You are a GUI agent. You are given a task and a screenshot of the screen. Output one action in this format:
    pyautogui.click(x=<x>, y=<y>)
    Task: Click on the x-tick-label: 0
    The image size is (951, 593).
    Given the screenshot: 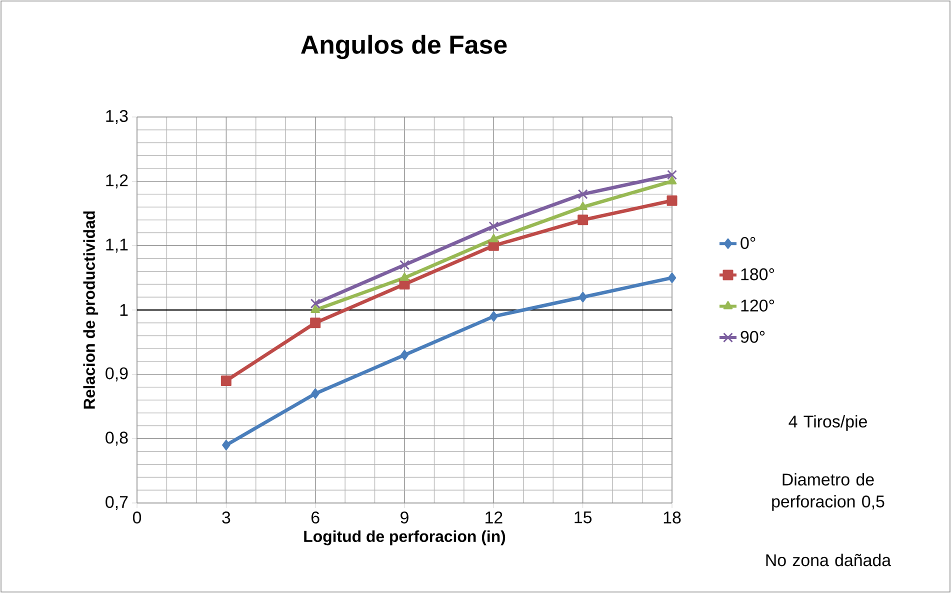 What is the action you would take?
    pyautogui.click(x=137, y=518)
    